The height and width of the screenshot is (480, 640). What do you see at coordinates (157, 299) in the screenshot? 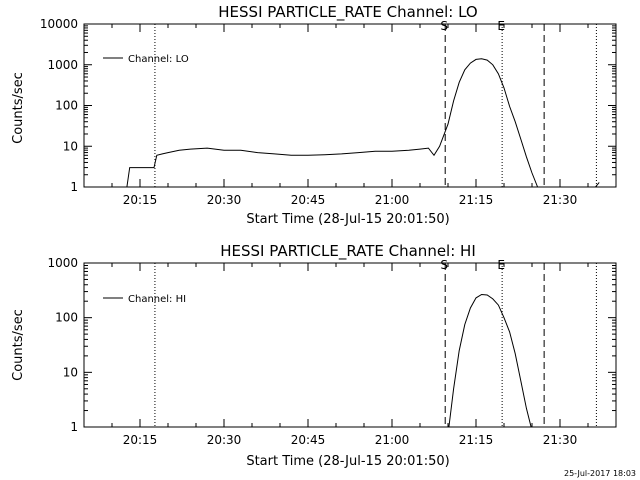
I see `legend-label-hi: Channel: HI` at bounding box center [157, 299].